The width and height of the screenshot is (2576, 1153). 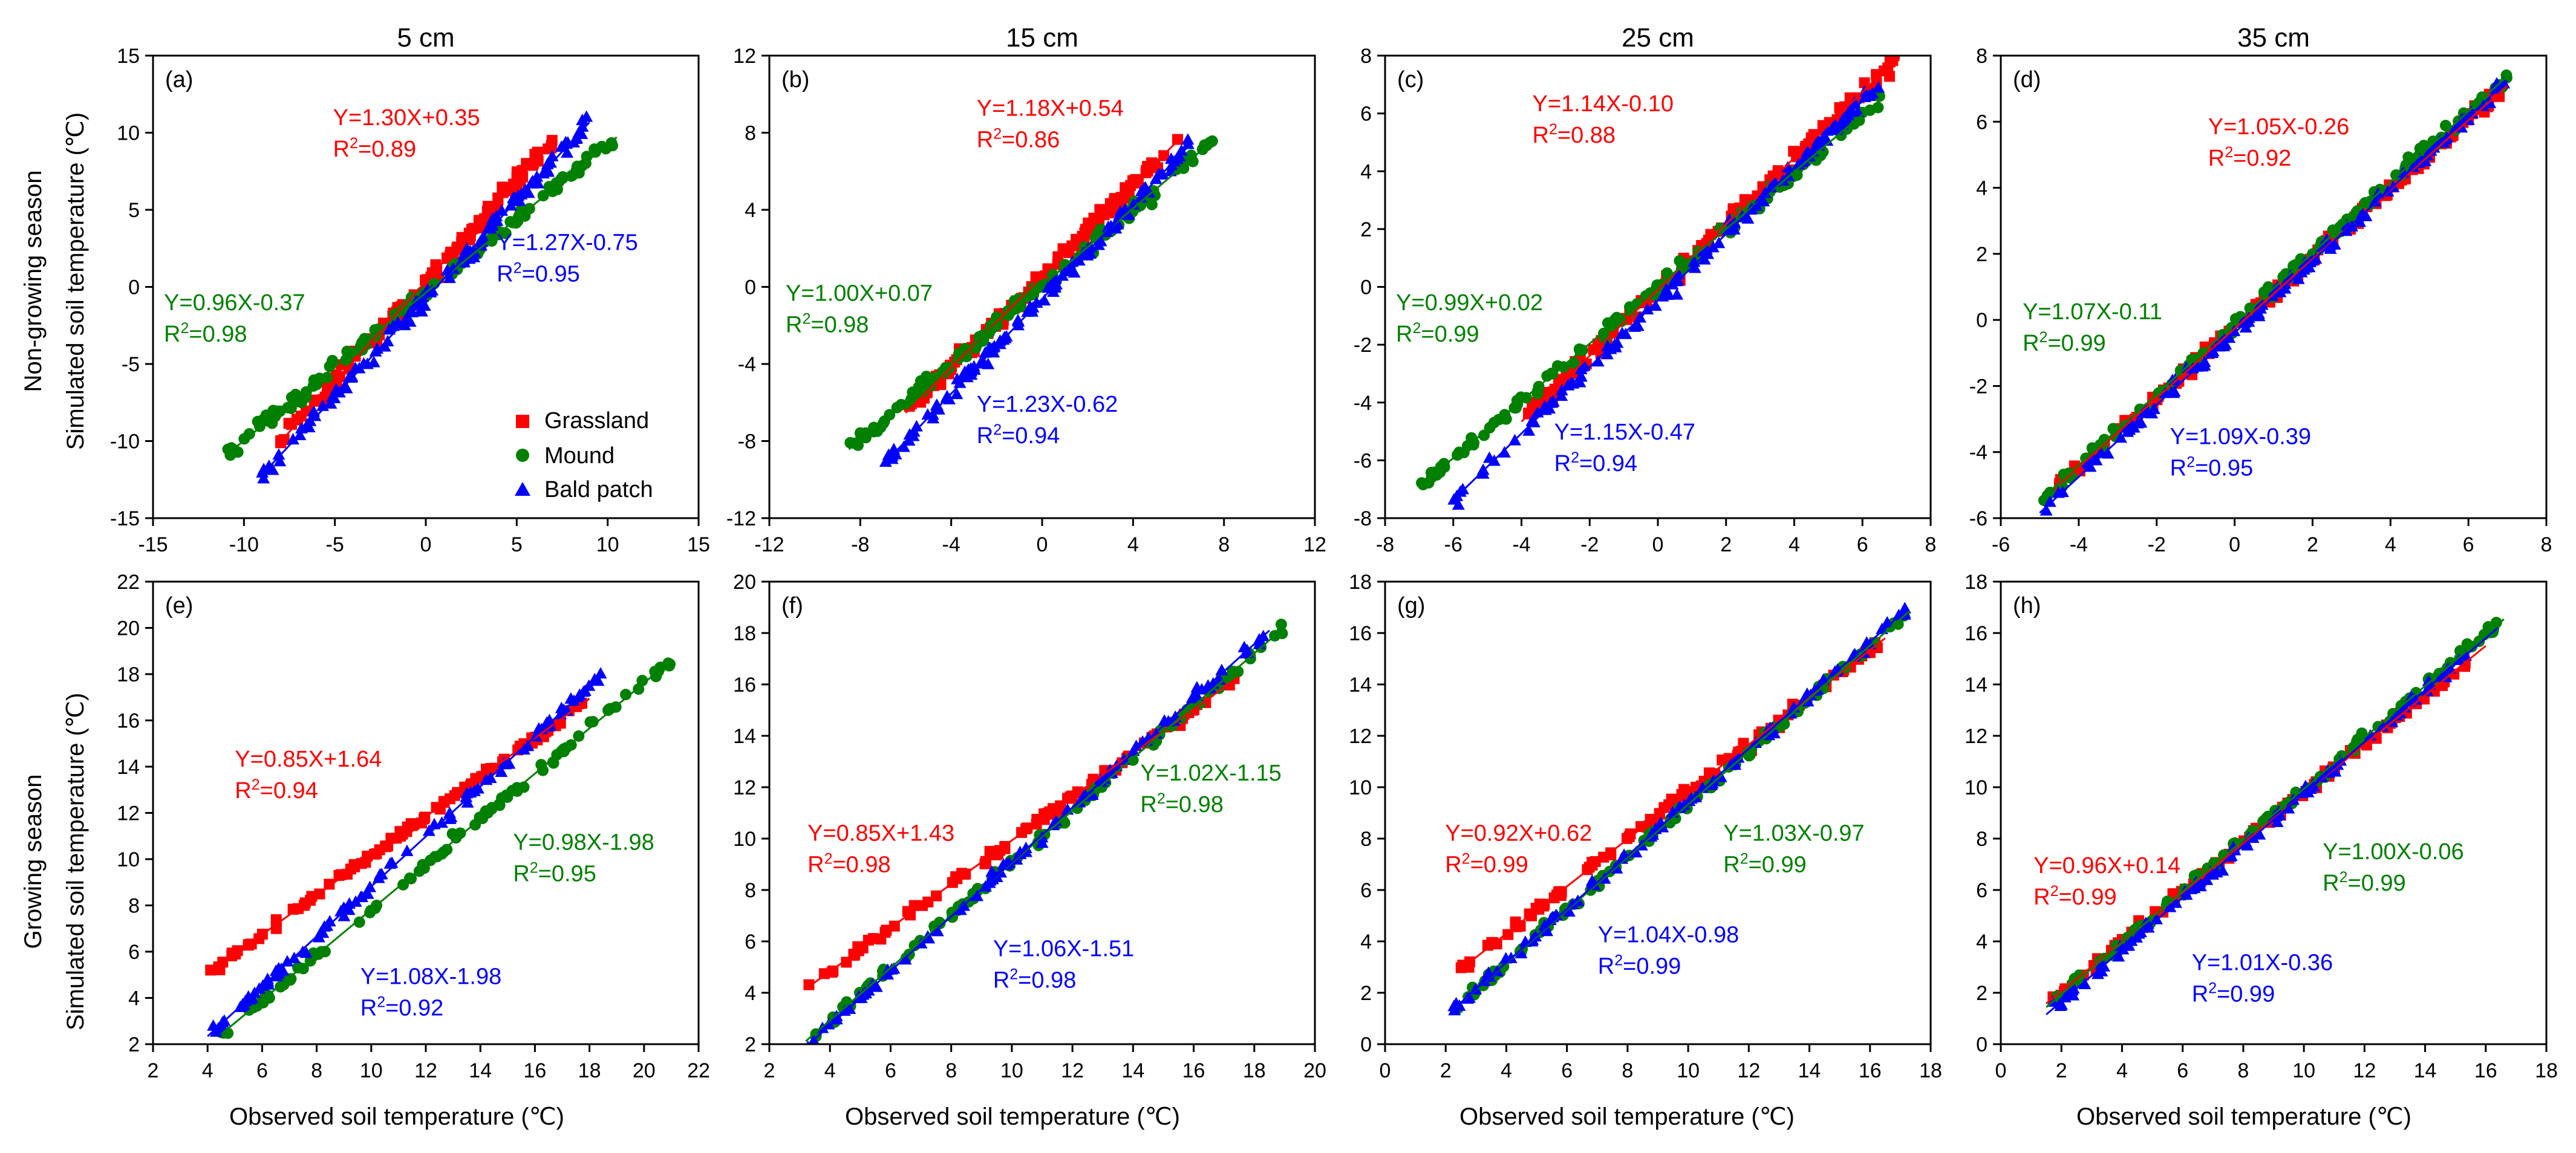 What do you see at coordinates (33, 862) in the screenshot?
I see `row-label-season-bottom: Growing season` at bounding box center [33, 862].